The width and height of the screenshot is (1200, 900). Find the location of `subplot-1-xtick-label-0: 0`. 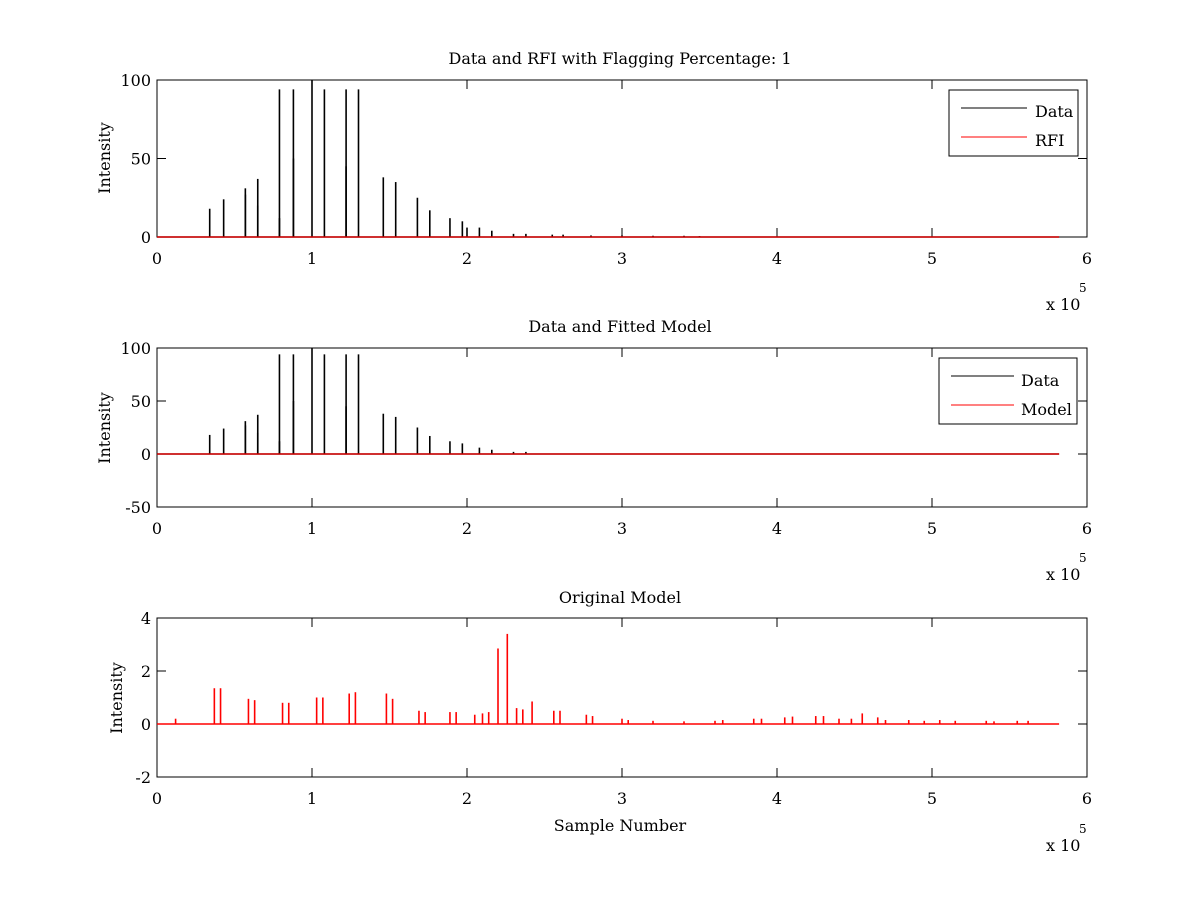

subplot-1-xtick-label-0: 0 is located at coordinates (157, 258).